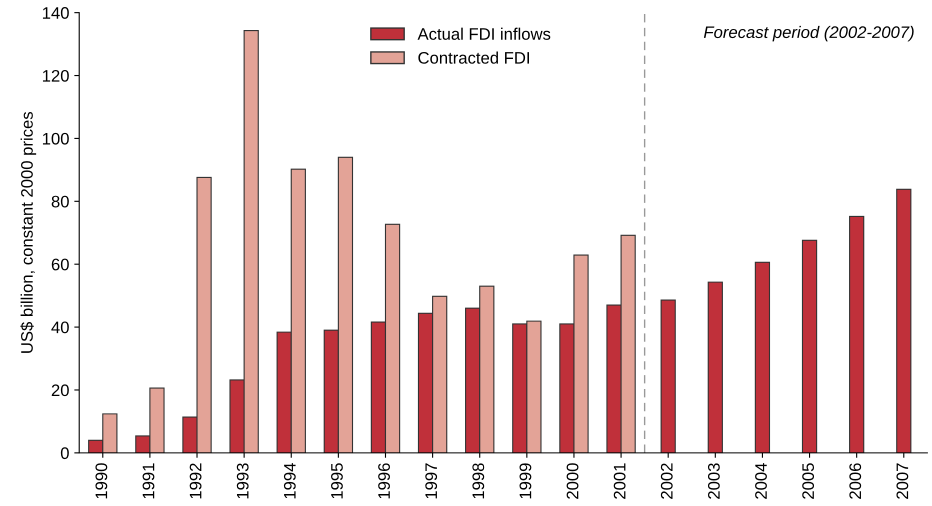 This screenshot has width=932, height=506. What do you see at coordinates (148, 480) in the screenshot?
I see `x-tick-label: 1991` at bounding box center [148, 480].